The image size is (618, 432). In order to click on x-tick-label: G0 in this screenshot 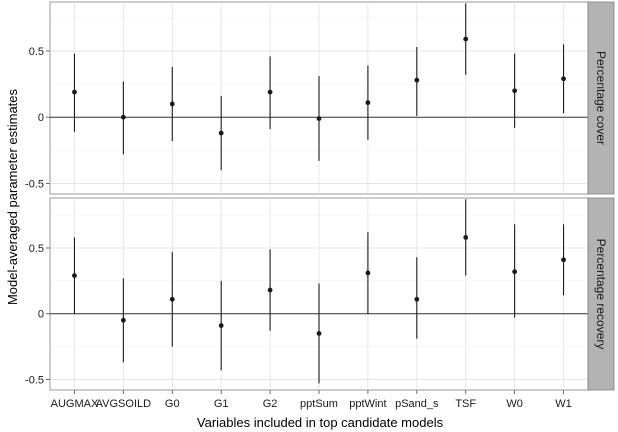, I will do `click(172, 404)`.